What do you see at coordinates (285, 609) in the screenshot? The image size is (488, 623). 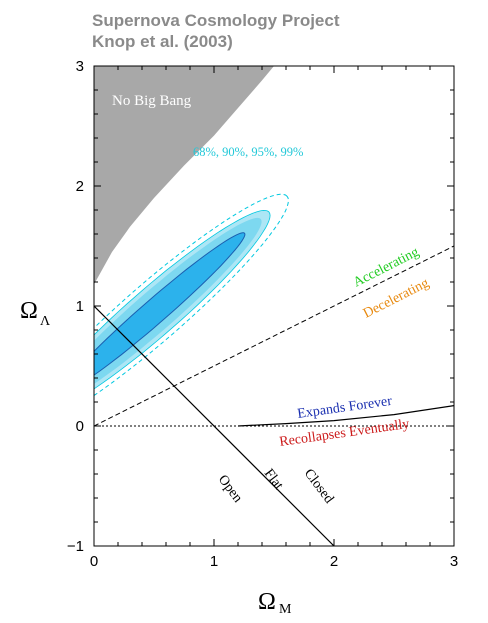 I see `x-axis-label-subscript: M` at bounding box center [285, 609].